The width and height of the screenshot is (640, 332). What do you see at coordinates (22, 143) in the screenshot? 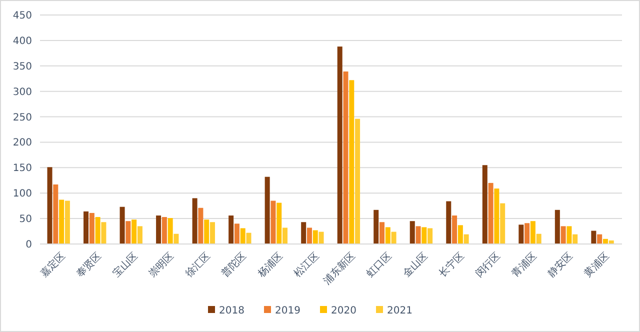
I see `y-tick-label: 200` at bounding box center [22, 143].